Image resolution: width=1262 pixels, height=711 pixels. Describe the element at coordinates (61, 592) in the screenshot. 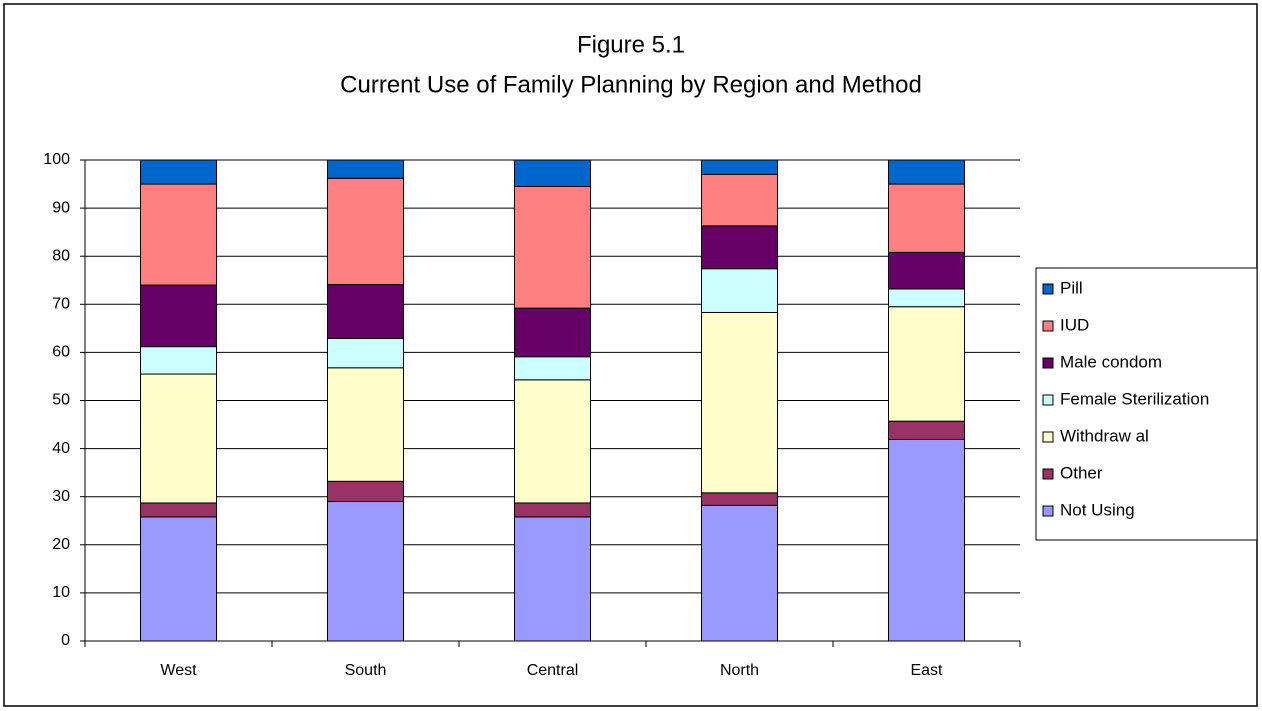

I see `y-tick-label: 10` at that location.